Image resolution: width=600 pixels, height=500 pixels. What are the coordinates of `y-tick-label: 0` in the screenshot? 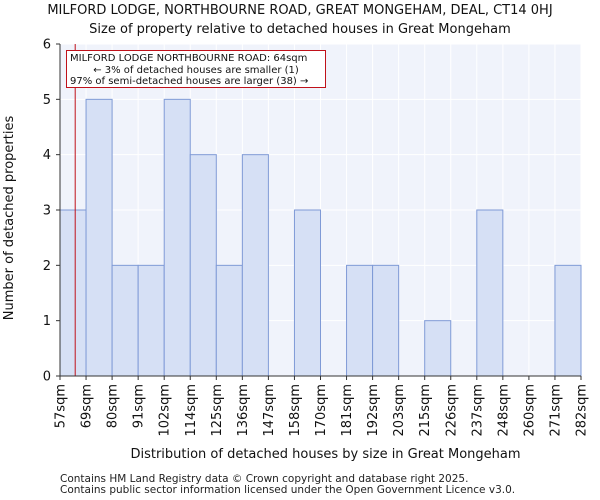 It's located at (47, 377).